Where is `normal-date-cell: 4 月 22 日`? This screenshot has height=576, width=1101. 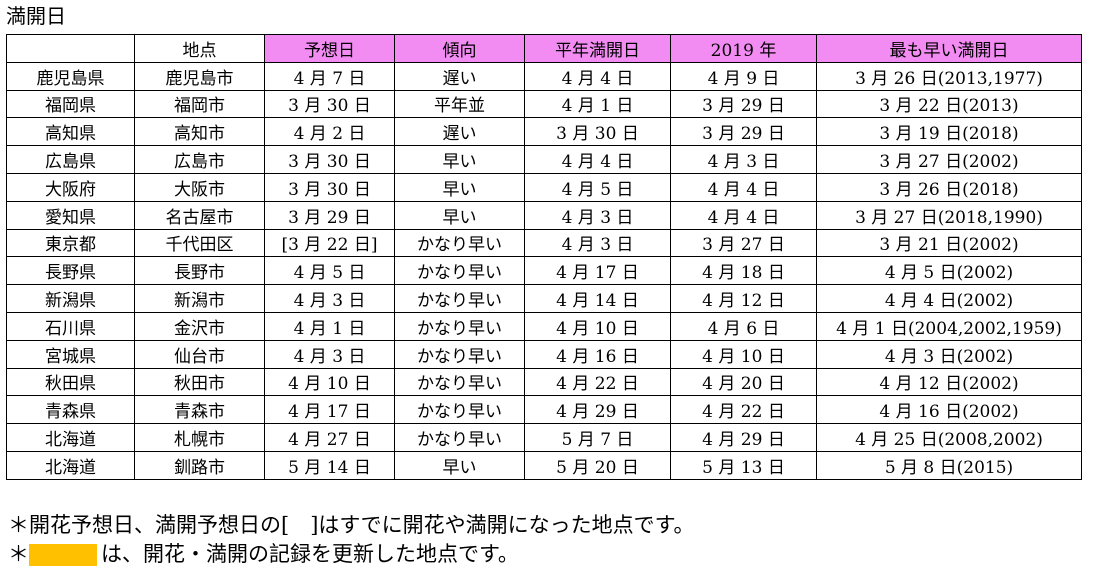
normal-date-cell: 4 月 22 日 is located at coordinates (597, 382).